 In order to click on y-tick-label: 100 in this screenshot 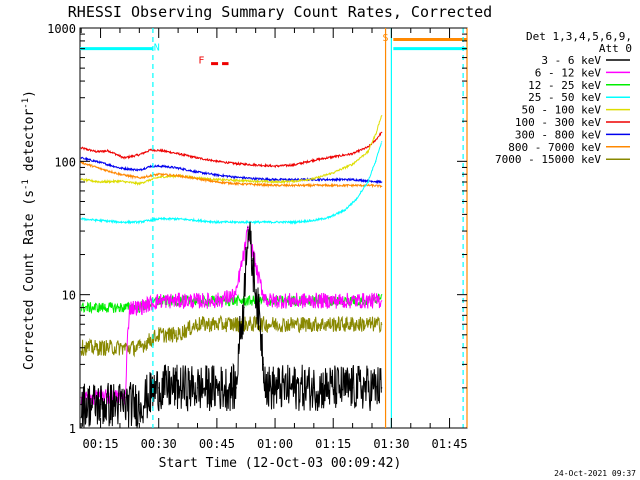, I will do `click(65, 162)`.